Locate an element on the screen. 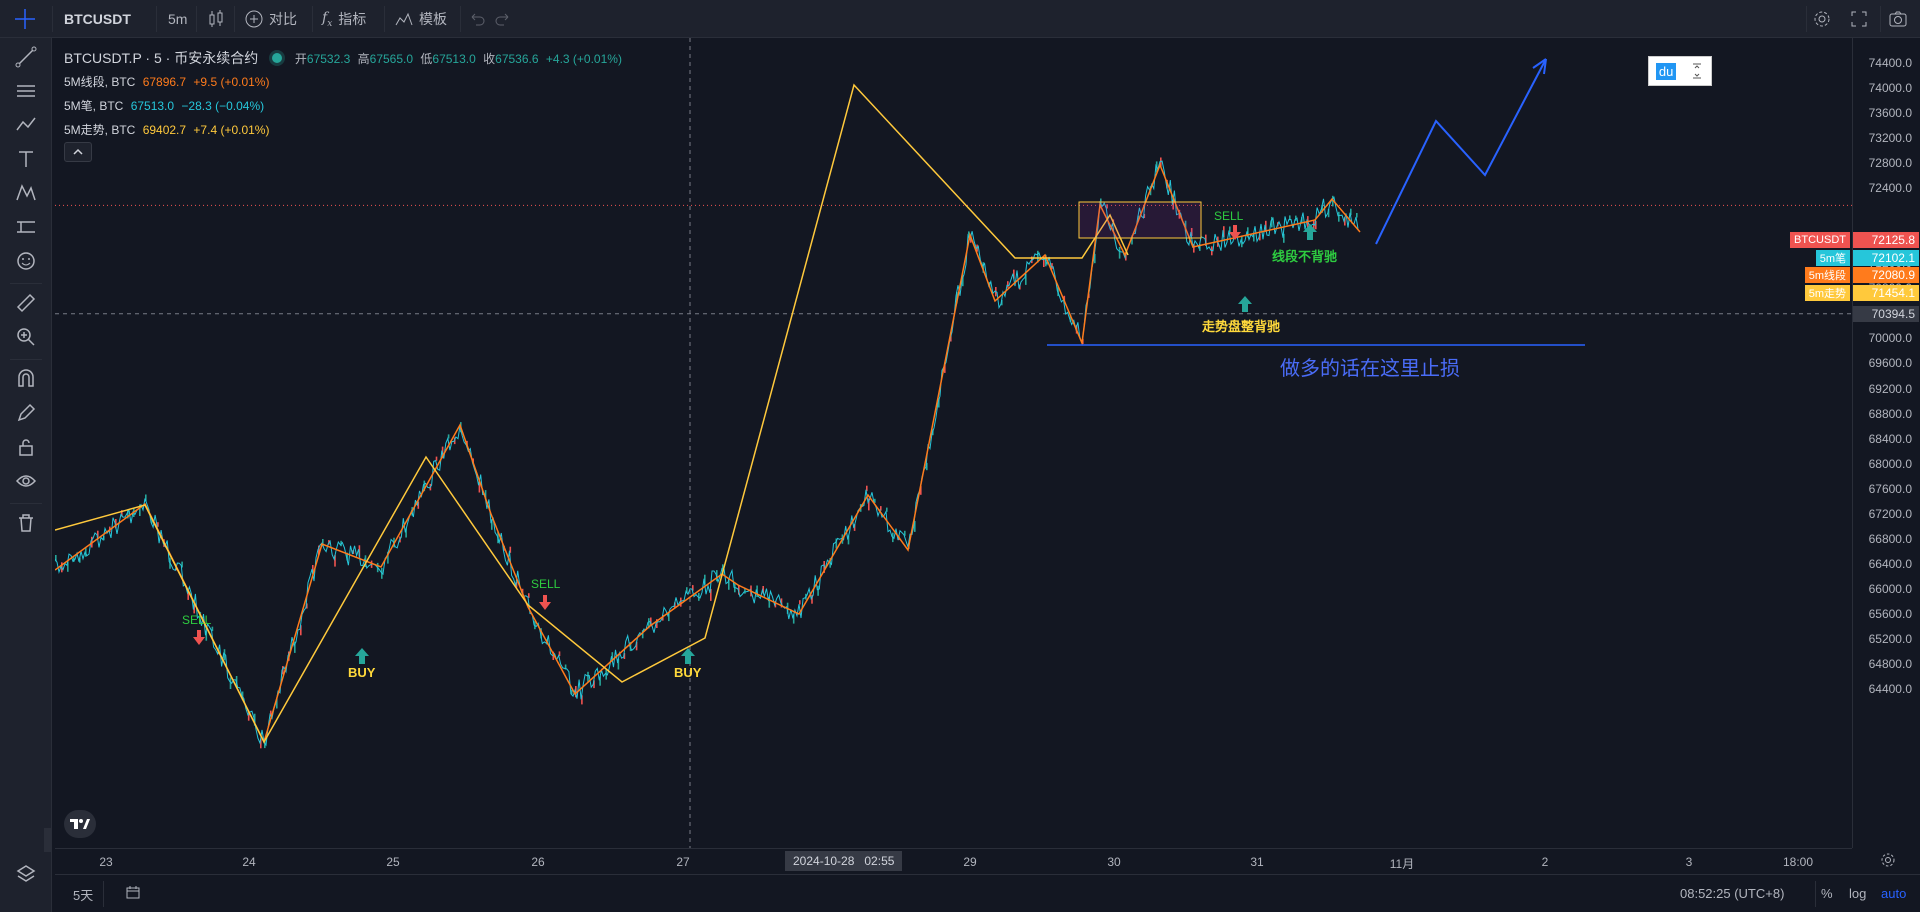  price-tick-label: 73600.0 is located at coordinates (1890, 113).